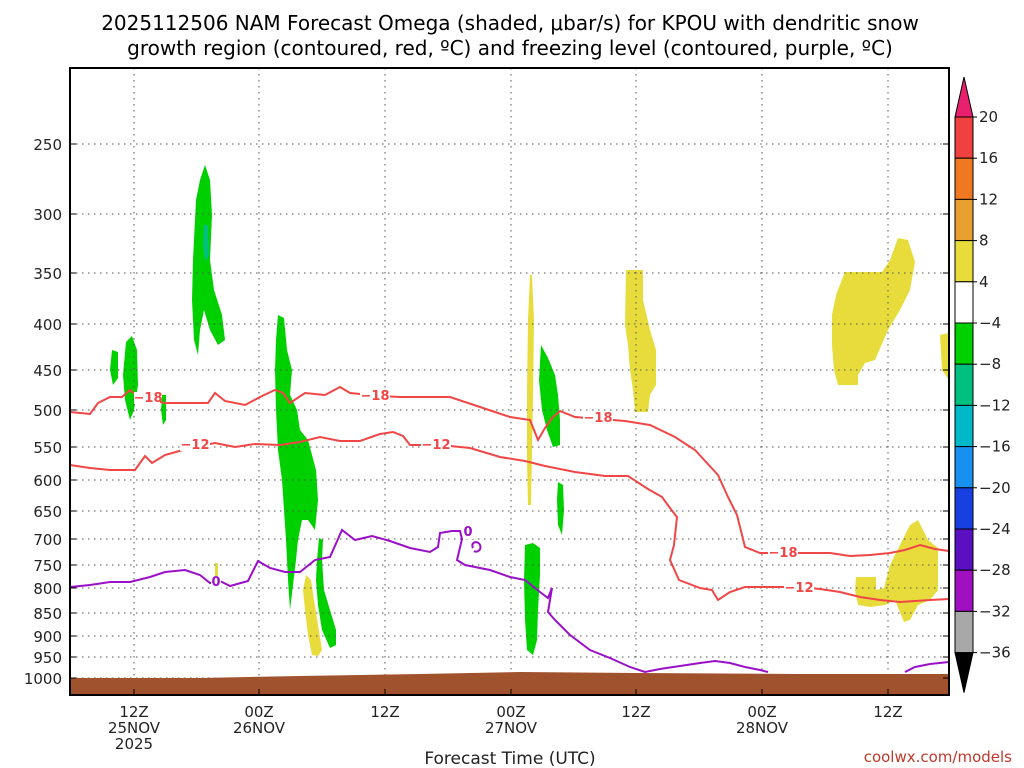 The image size is (1024, 768). I want to click on y-tick-label: 600, so click(47, 481).